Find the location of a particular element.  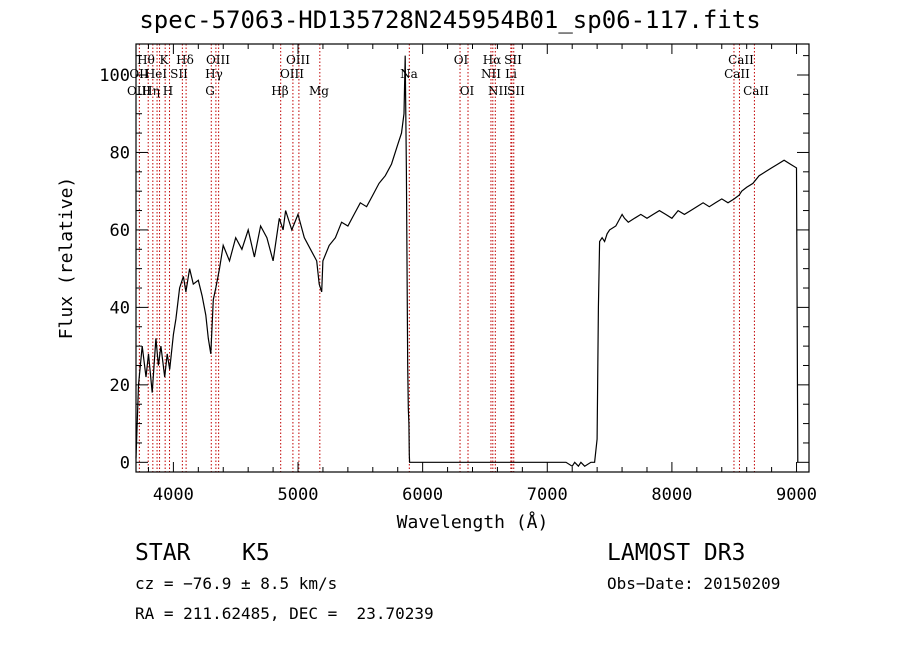

x-tick-label: 4000 is located at coordinates (173, 495).